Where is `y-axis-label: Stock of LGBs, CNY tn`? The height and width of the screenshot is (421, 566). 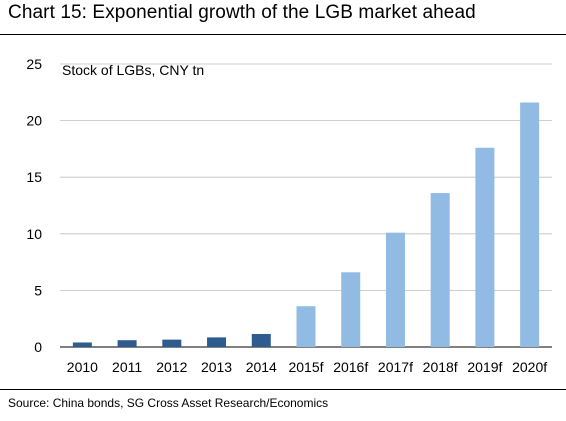 y-axis-label: Stock of LGBs, CNY tn is located at coordinates (133, 70).